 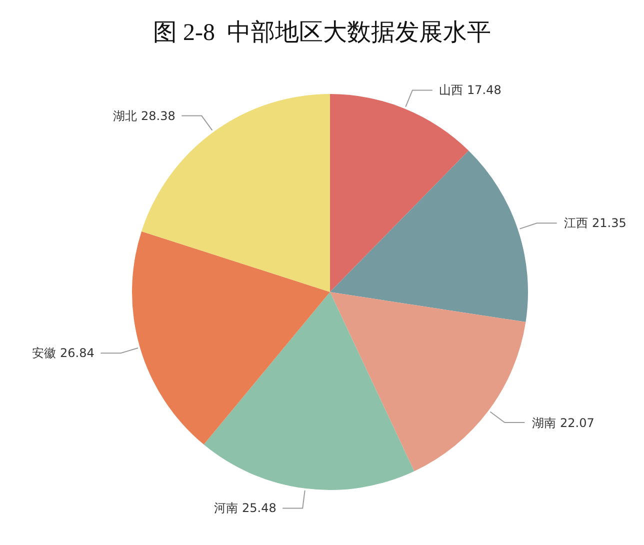 I want to click on data-label: 21.35, so click(x=609, y=223).